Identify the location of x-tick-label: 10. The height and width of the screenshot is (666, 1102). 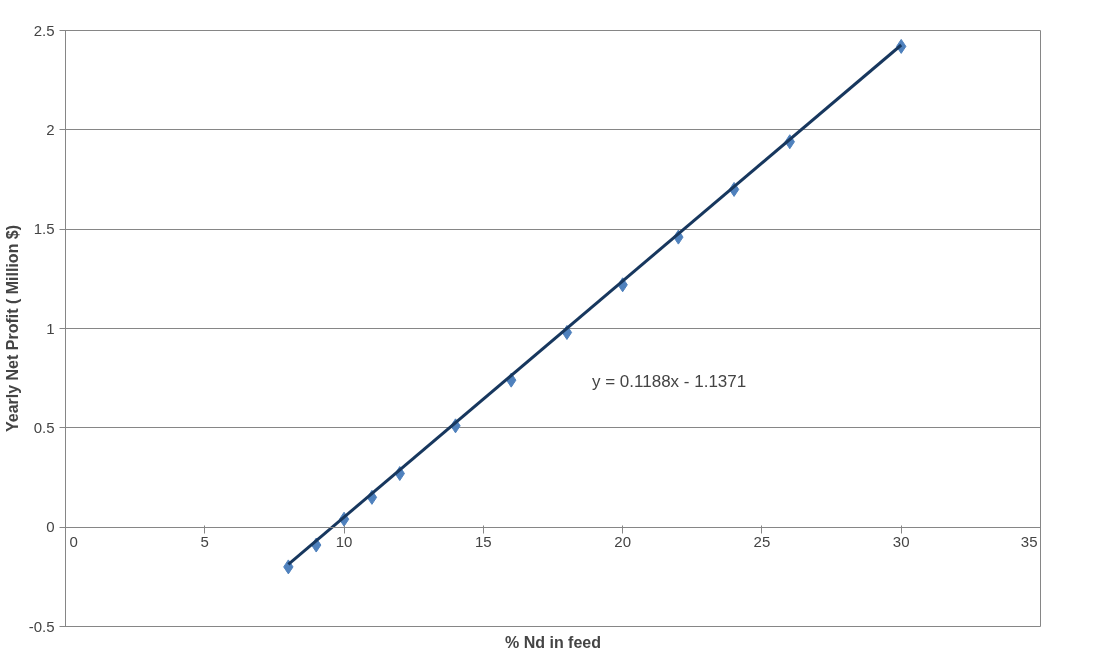
(344, 542).